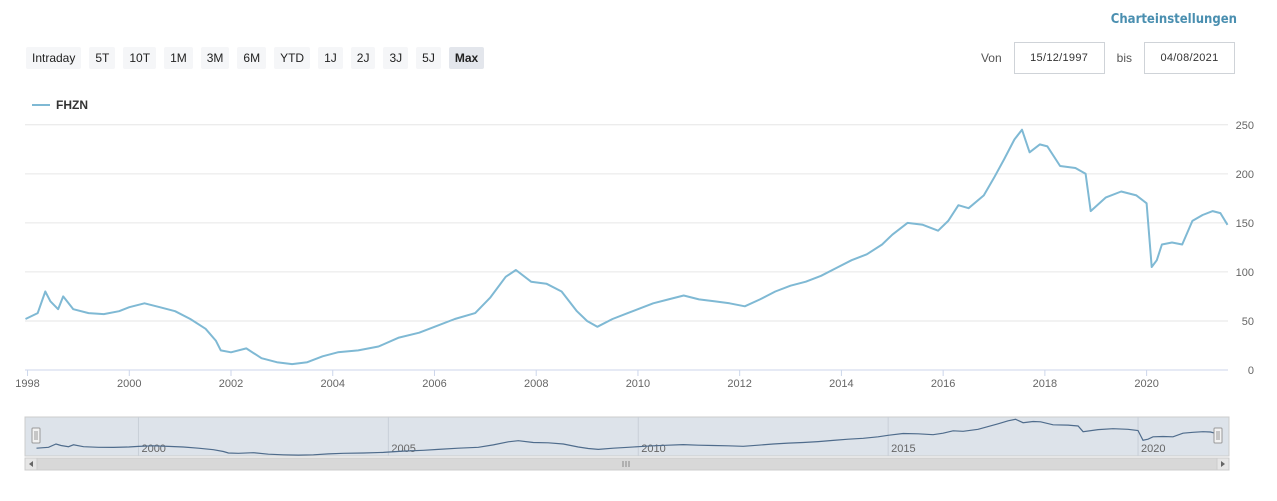 Image resolution: width=1277 pixels, height=501 pixels. I want to click on range-button-5j: 5J, so click(428, 58).